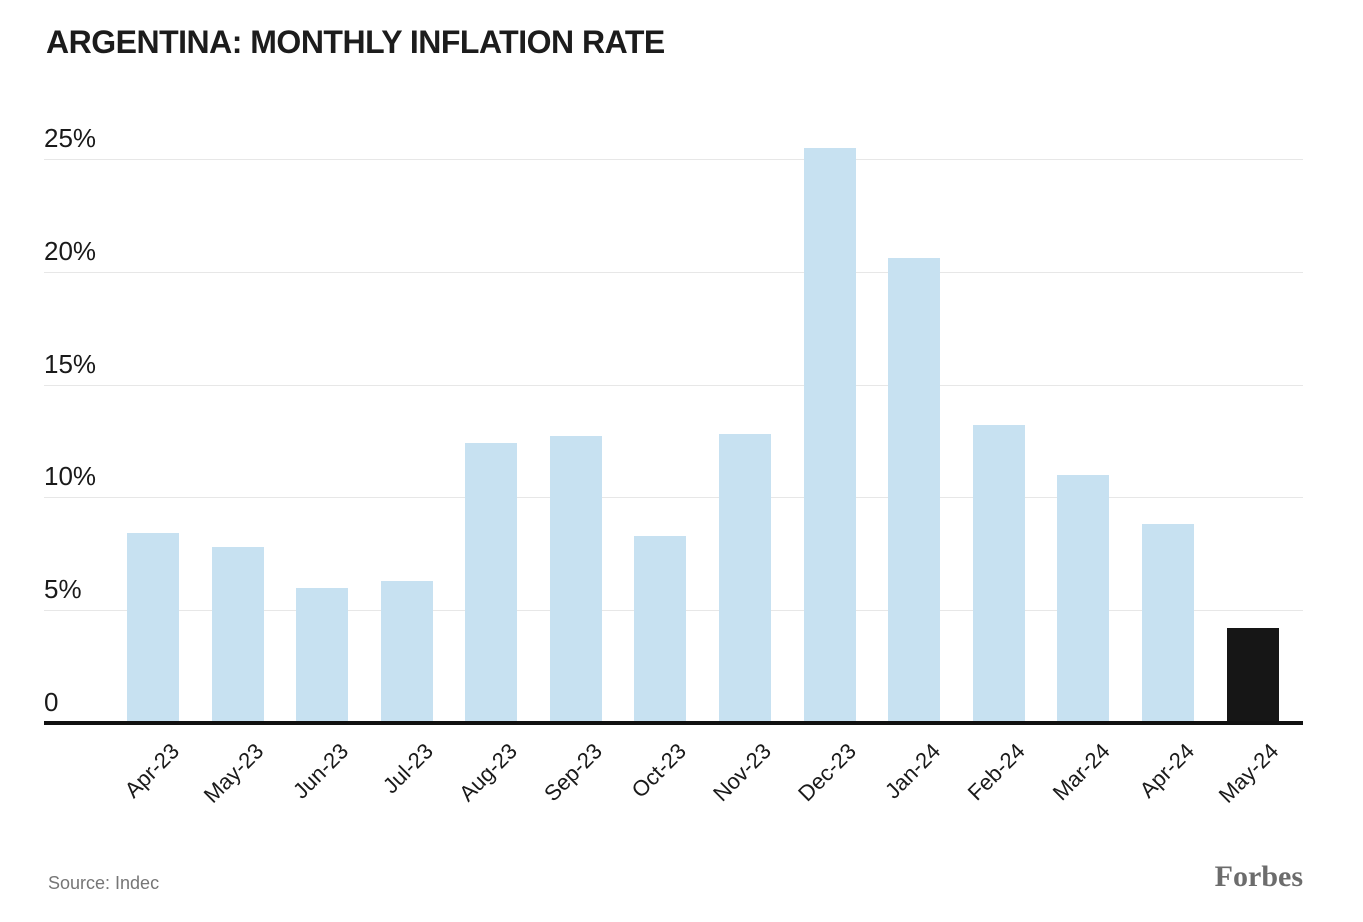 The height and width of the screenshot is (922, 1363). Describe the element at coordinates (673, 723) in the screenshot. I see `x-axis-line` at that location.